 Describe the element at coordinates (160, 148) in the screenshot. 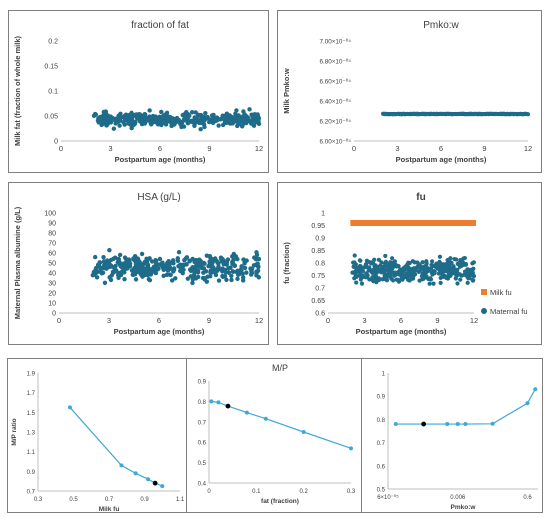

I see `x-tick-label: 6` at that location.